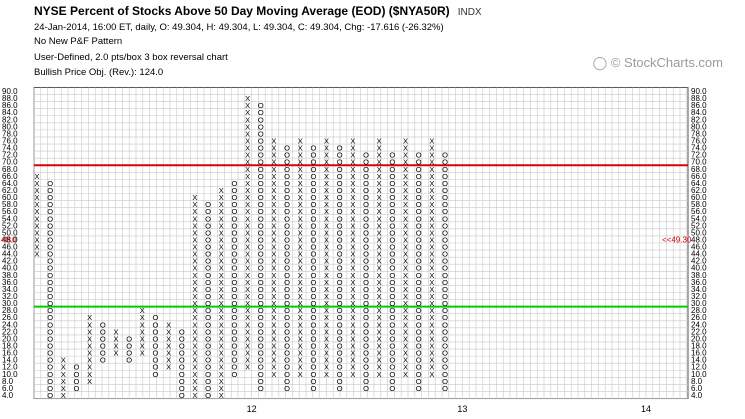 This screenshot has width=745, height=419. What do you see at coordinates (699, 126) in the screenshot?
I see `y-tick-label-right: 80.0` at bounding box center [699, 126].